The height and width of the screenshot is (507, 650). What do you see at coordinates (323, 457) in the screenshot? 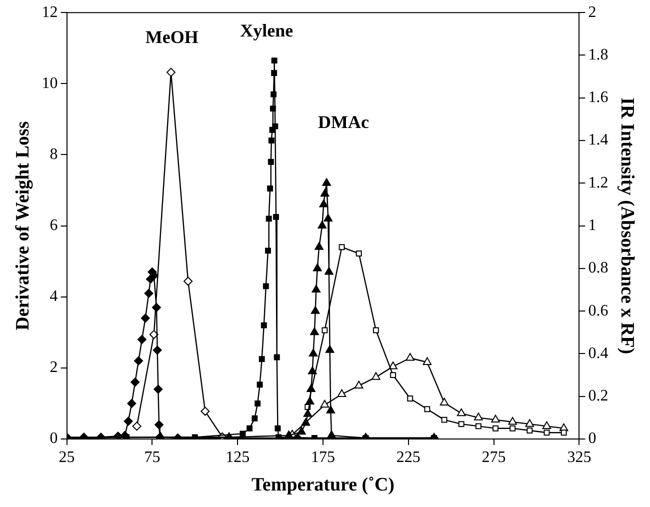
I see `x-tick-label: 175` at bounding box center [323, 457].